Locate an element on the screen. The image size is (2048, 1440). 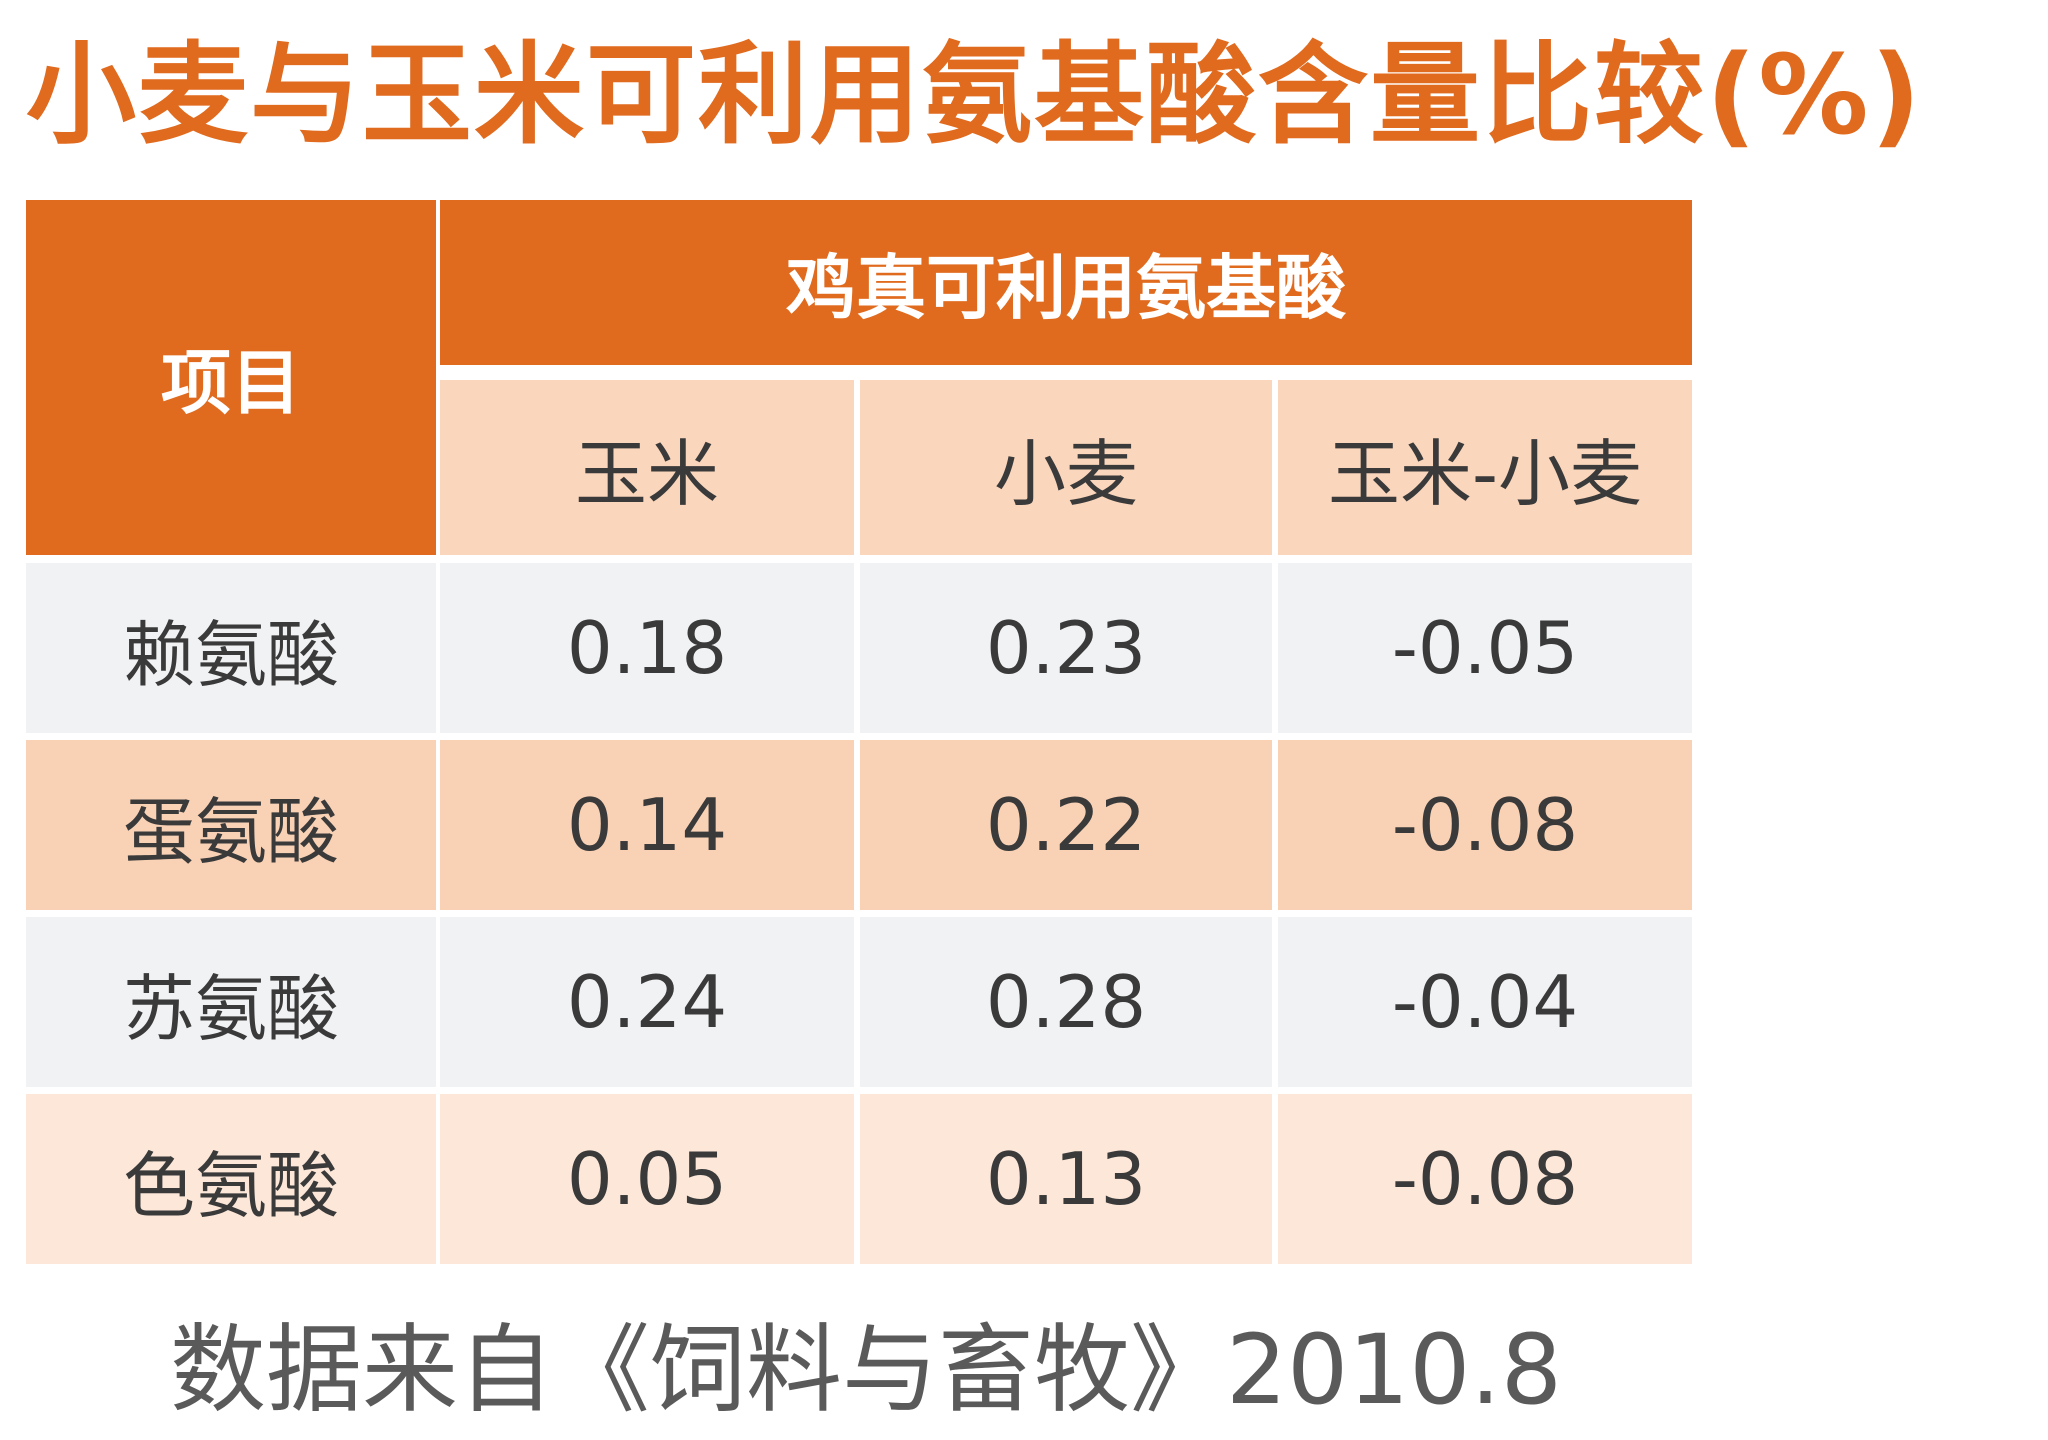
row-label: 色氨酸 is located at coordinates (231, 1179).